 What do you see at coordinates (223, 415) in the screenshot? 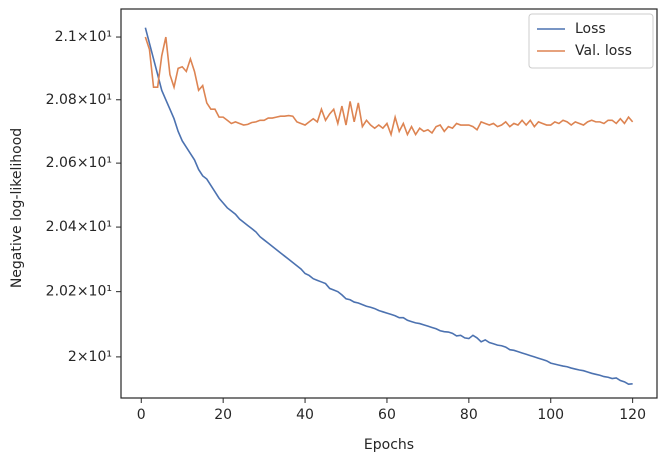
I see `x-tick-label: 20` at bounding box center [223, 415].